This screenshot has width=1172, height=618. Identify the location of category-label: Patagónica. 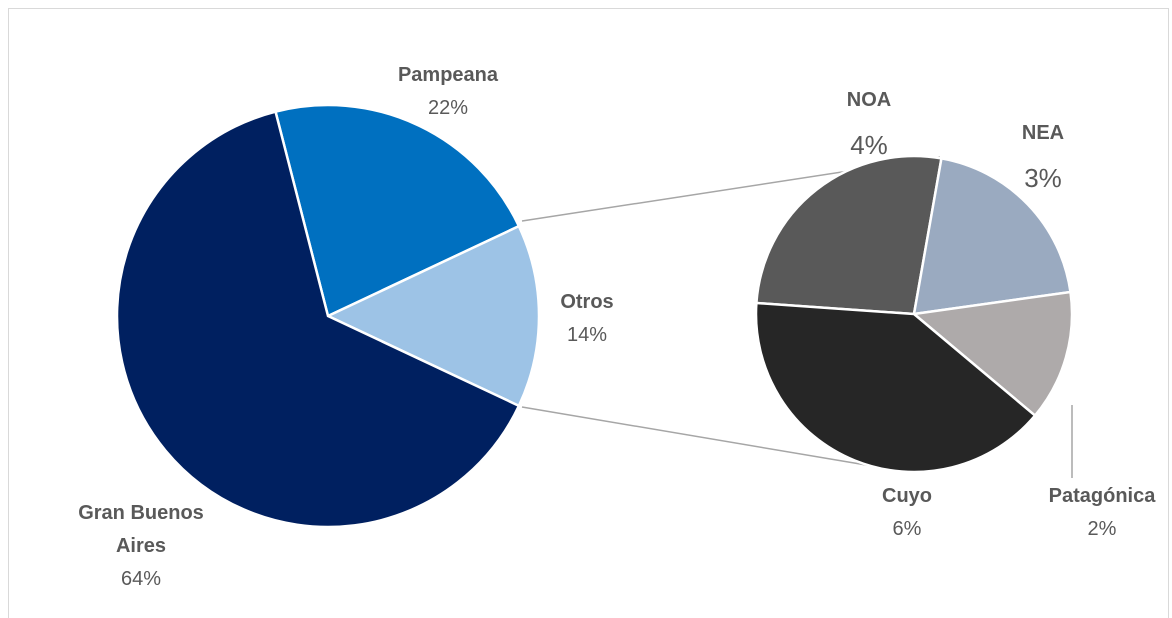
(1102, 496).